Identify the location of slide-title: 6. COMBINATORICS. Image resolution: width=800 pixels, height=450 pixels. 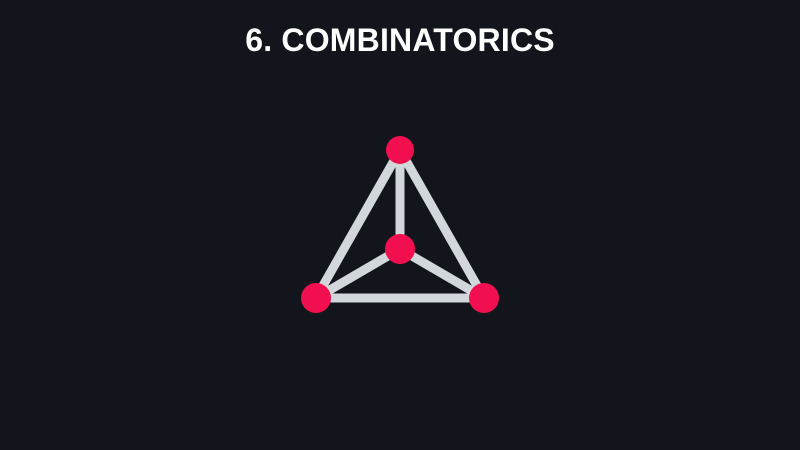
(400, 40).